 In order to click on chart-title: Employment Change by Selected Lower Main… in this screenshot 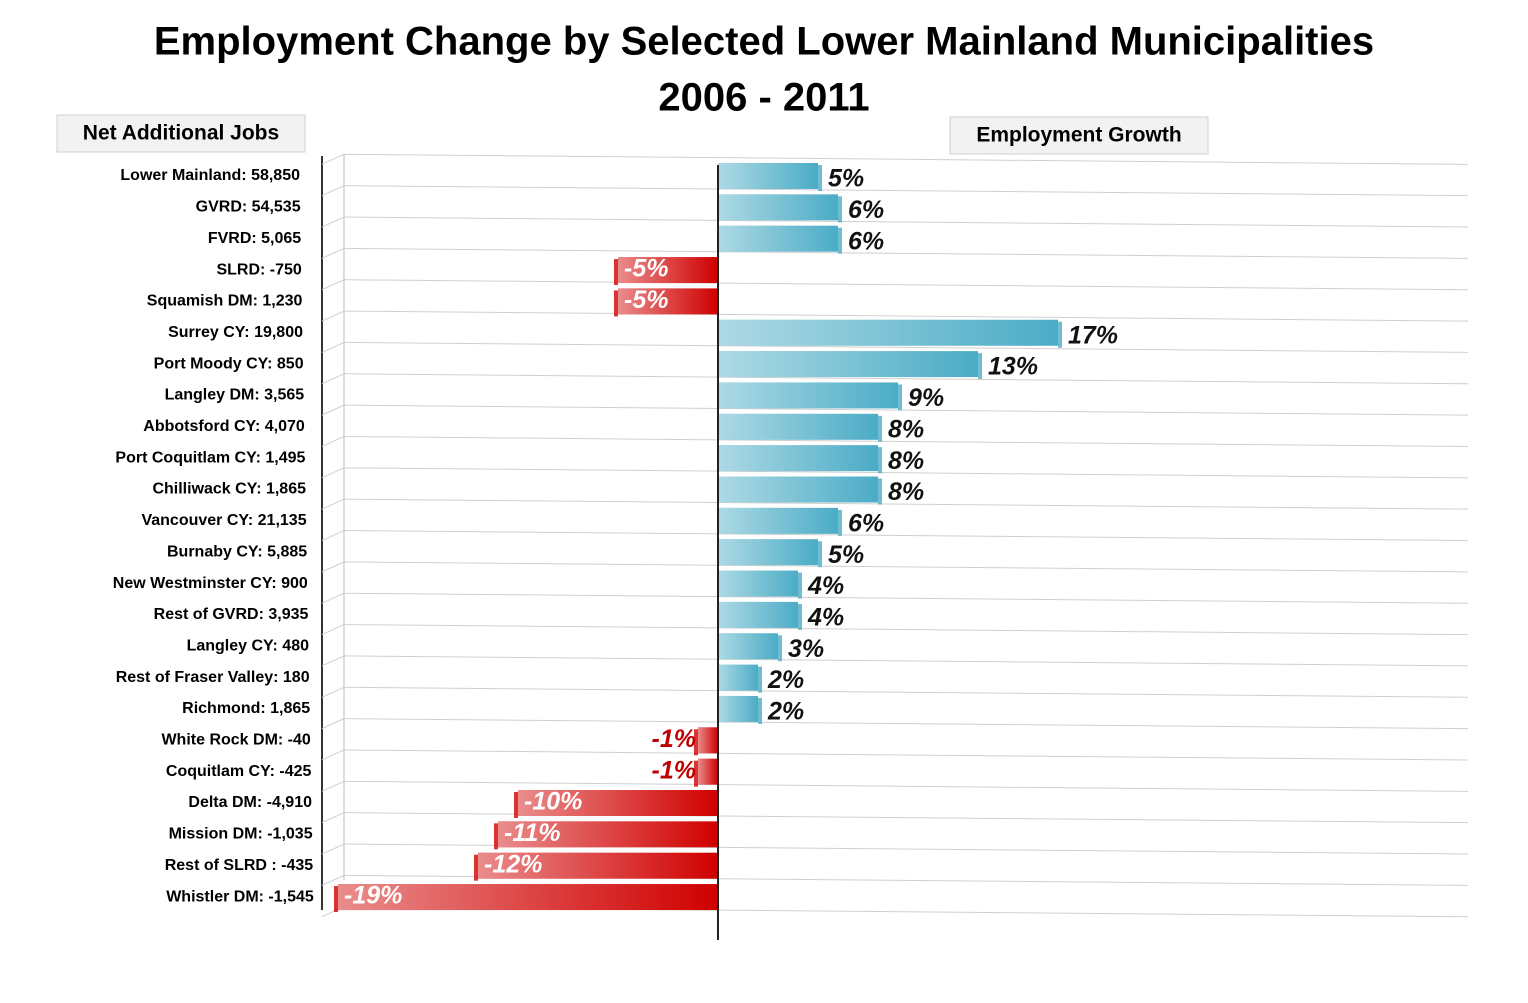, I will do `click(764, 42)`.